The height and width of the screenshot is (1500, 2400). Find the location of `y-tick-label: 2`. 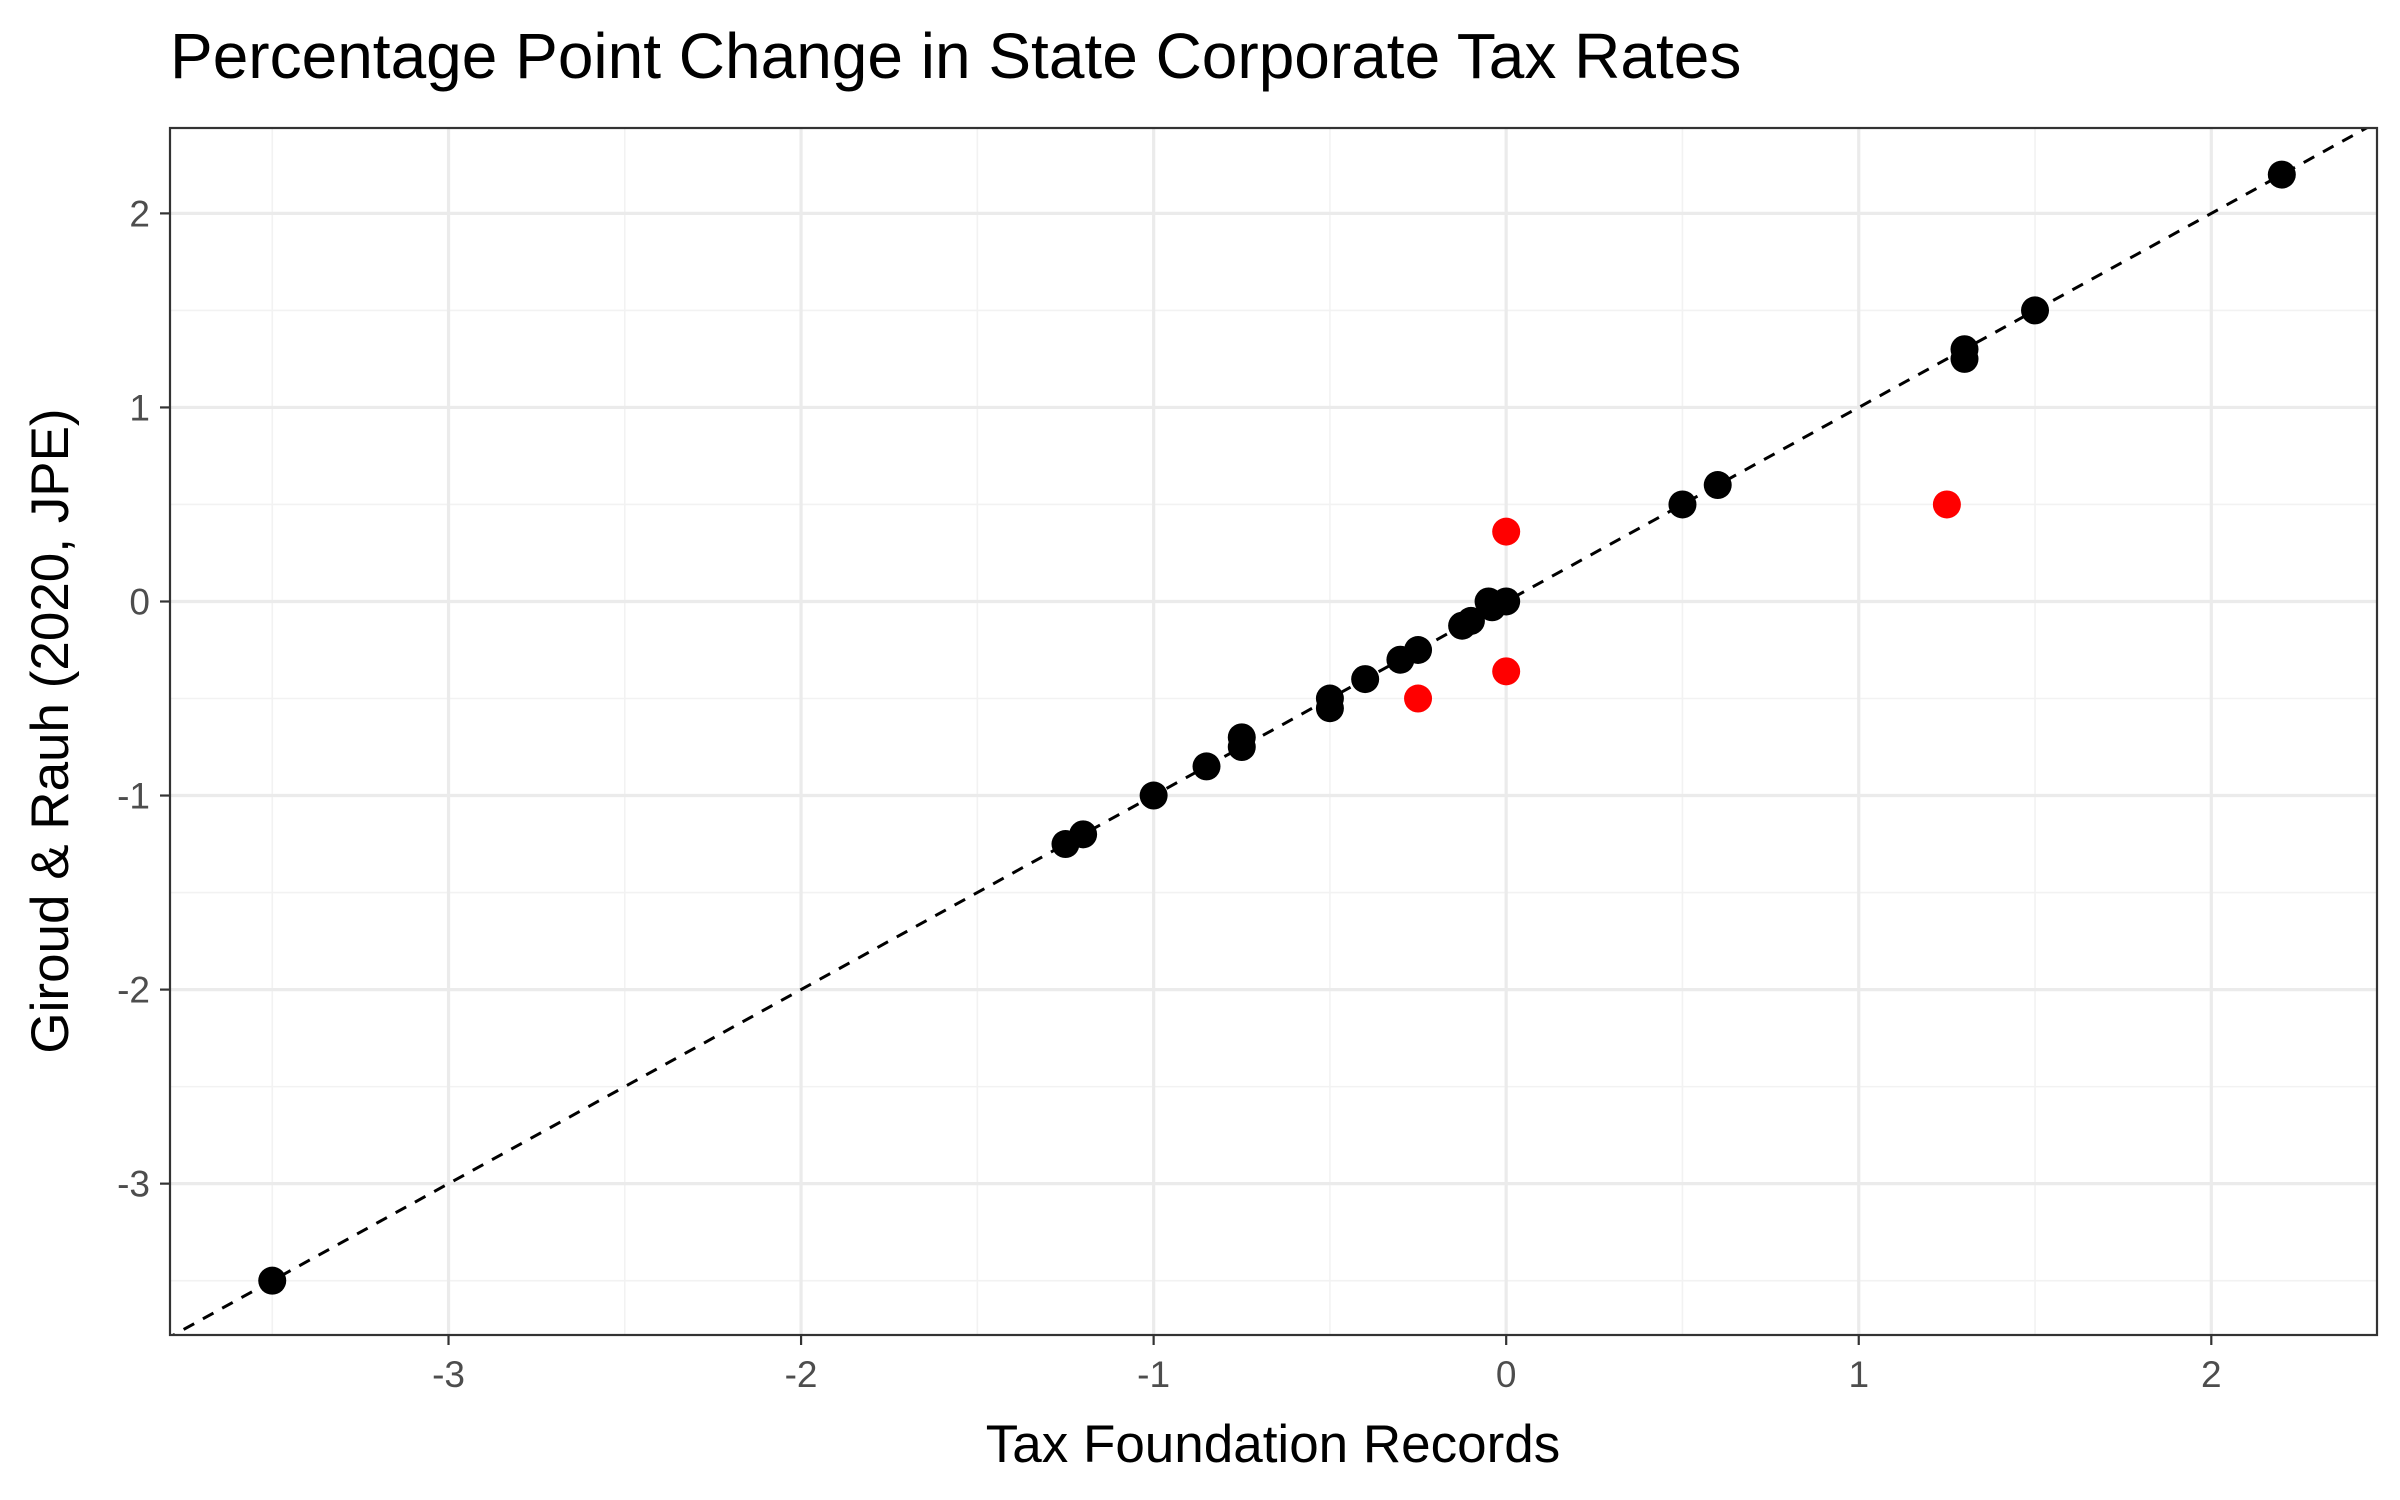

y-tick-label: 2 is located at coordinates (139, 213).